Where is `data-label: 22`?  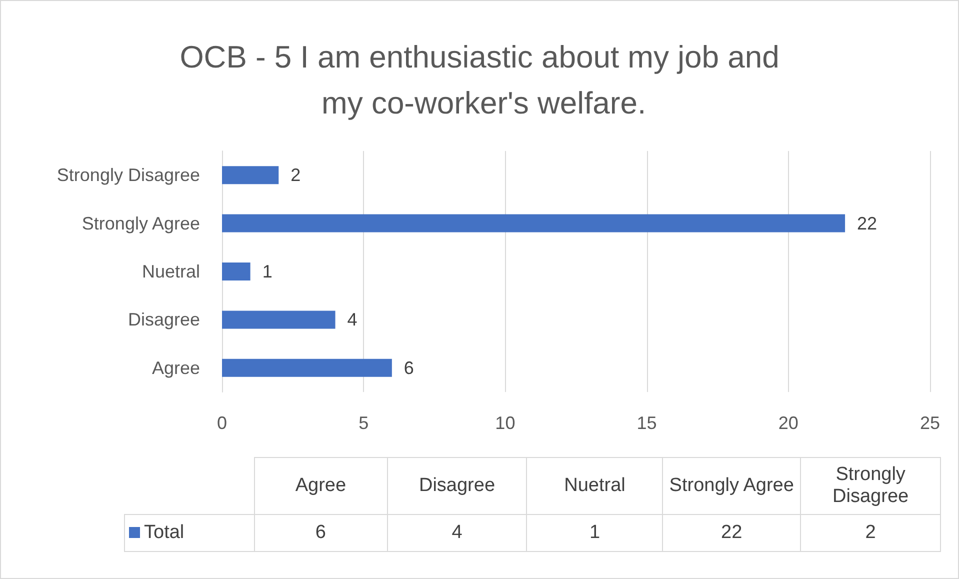 data-label: 22 is located at coordinates (867, 223).